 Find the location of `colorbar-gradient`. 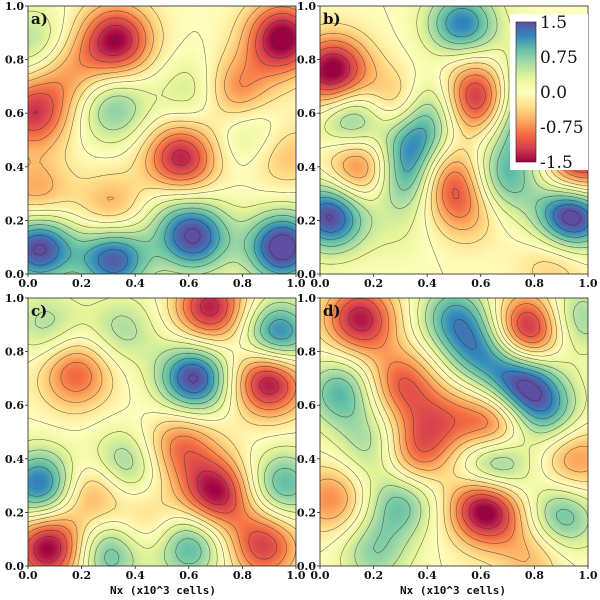

colorbar-gradient is located at coordinates (526, 92).